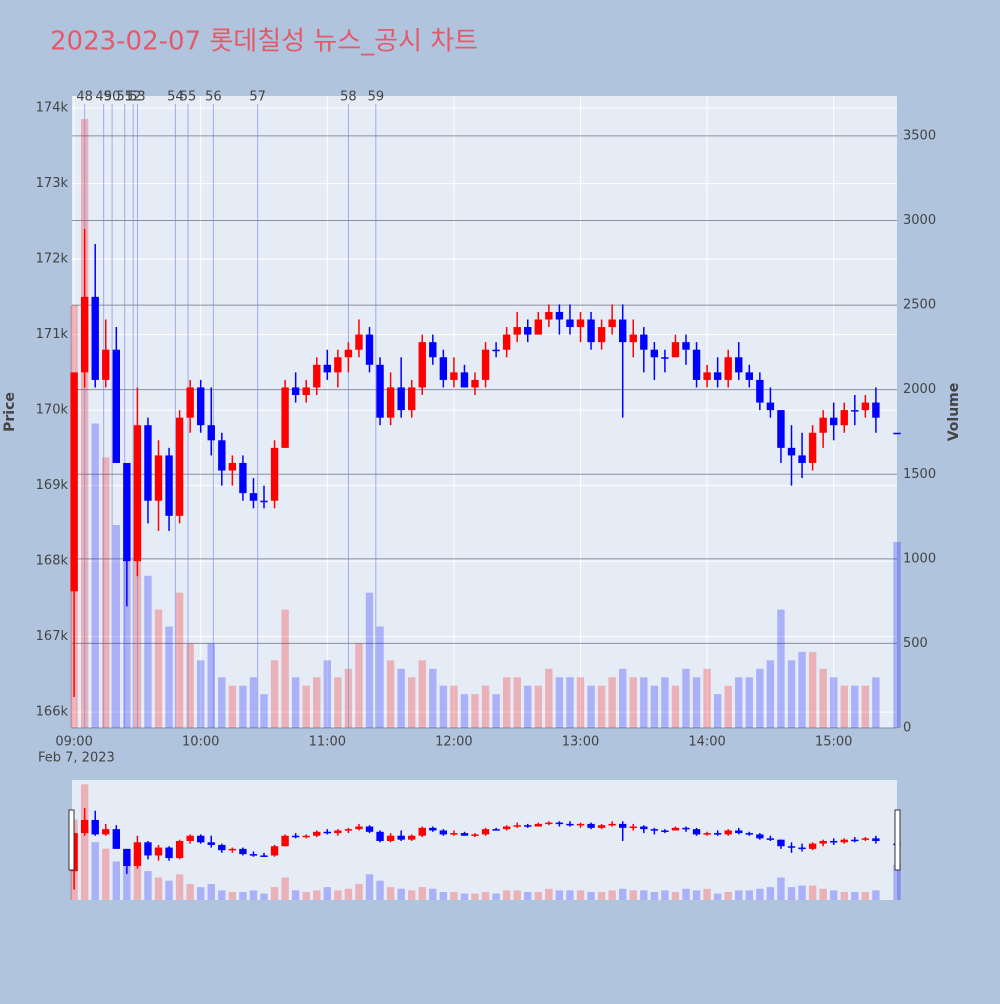 The width and height of the screenshot is (1000, 1004). Describe the element at coordinates (915, 643) in the screenshot. I see `y2-tick-label: 500` at that location.